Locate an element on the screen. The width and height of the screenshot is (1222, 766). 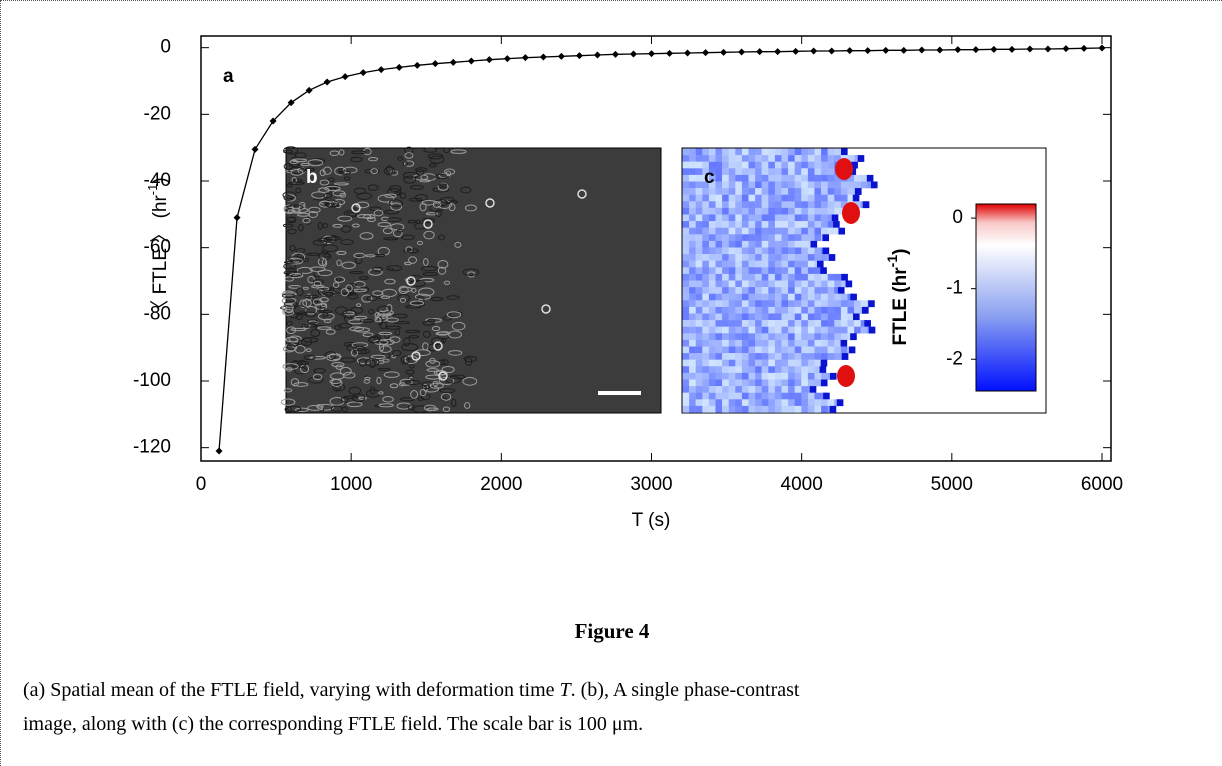
ftle-edge is located at coordinates (852, 350).